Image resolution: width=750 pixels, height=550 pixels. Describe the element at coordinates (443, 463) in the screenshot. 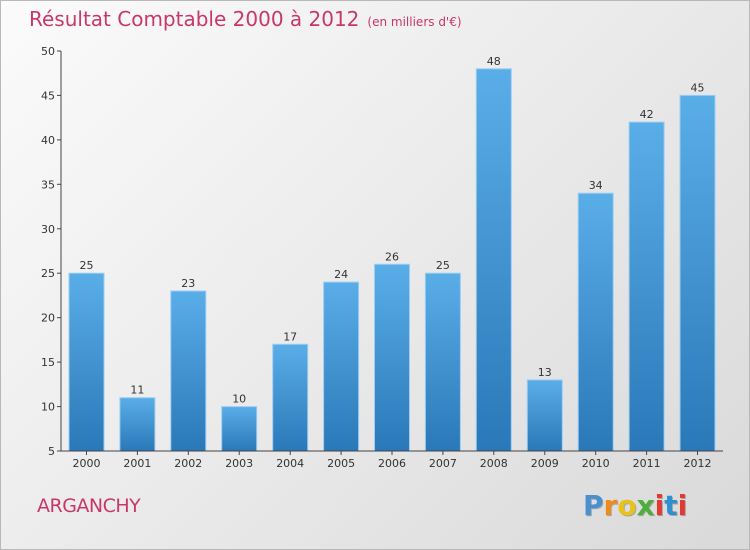

I see `x-tick-label: 2007` at that location.